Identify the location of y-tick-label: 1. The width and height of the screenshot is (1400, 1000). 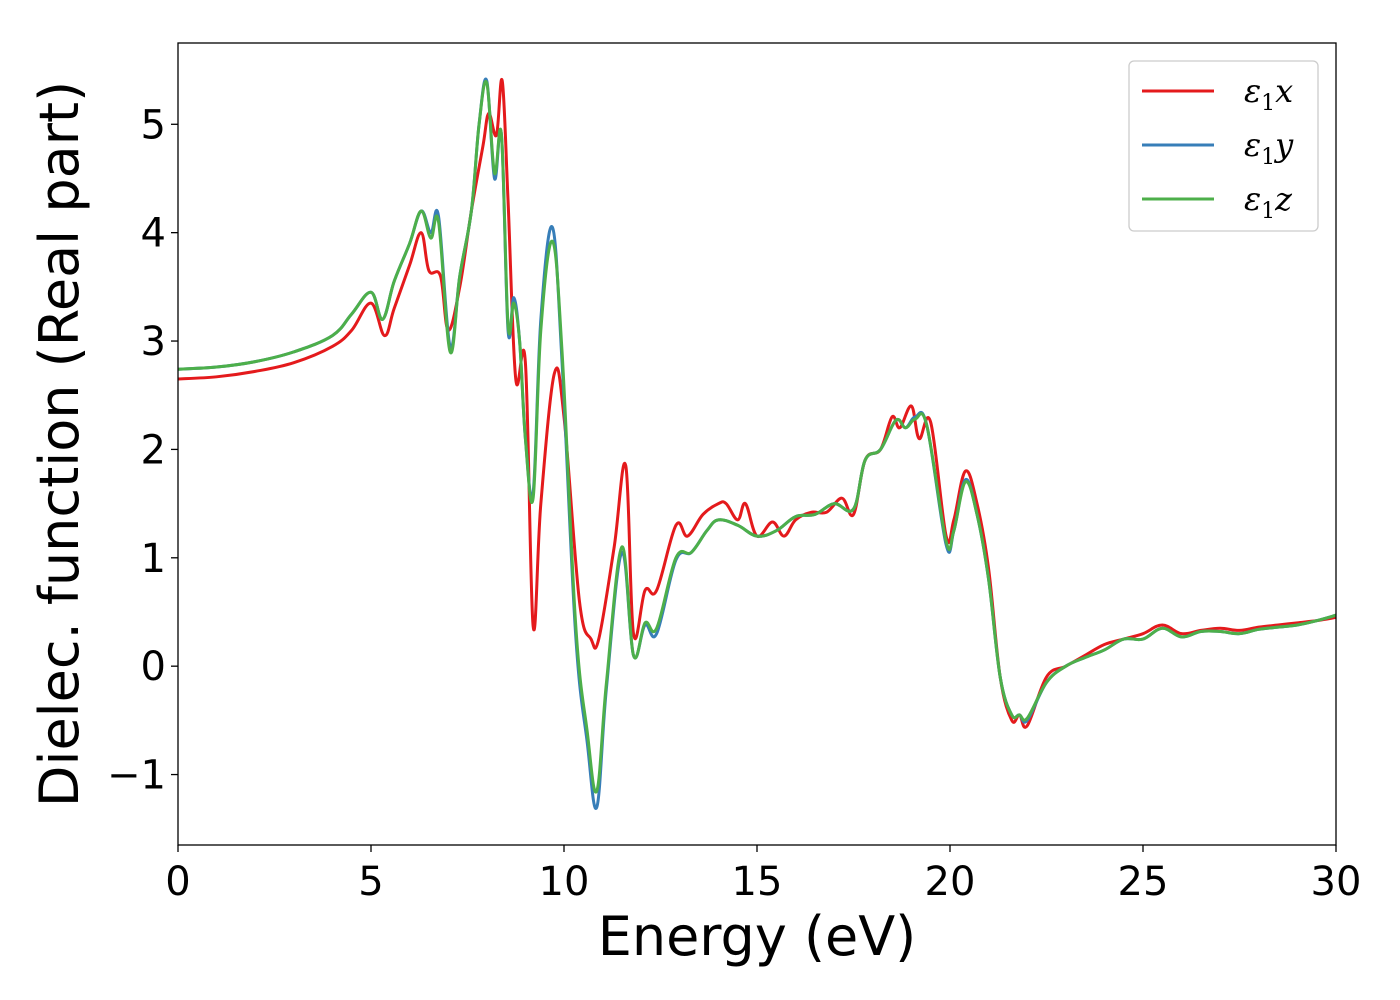
(153, 559).